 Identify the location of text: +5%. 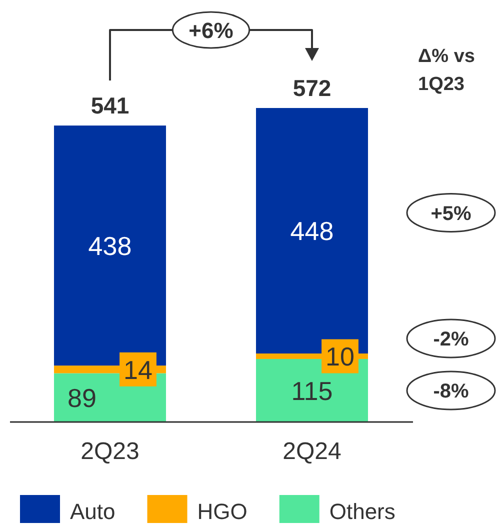
(451, 213).